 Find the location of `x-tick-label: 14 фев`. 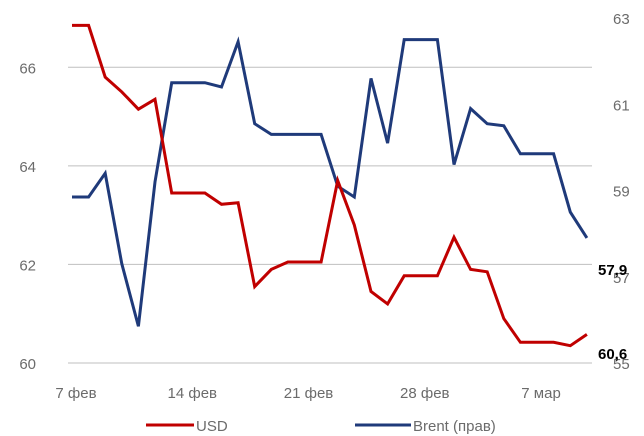

x-tick-label: 14 фев is located at coordinates (193, 393).